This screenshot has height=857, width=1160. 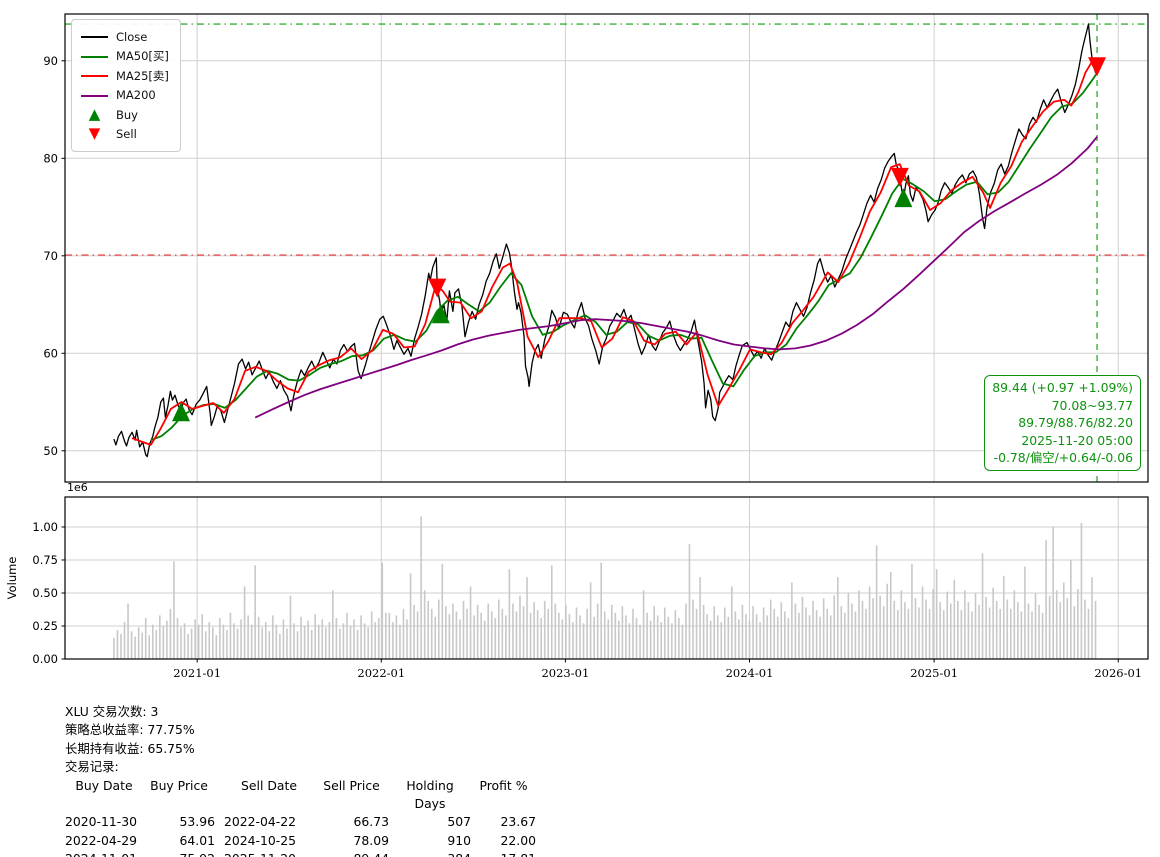 What do you see at coordinates (45, 593) in the screenshot?
I see `svg-text: 0.50` at bounding box center [45, 593].